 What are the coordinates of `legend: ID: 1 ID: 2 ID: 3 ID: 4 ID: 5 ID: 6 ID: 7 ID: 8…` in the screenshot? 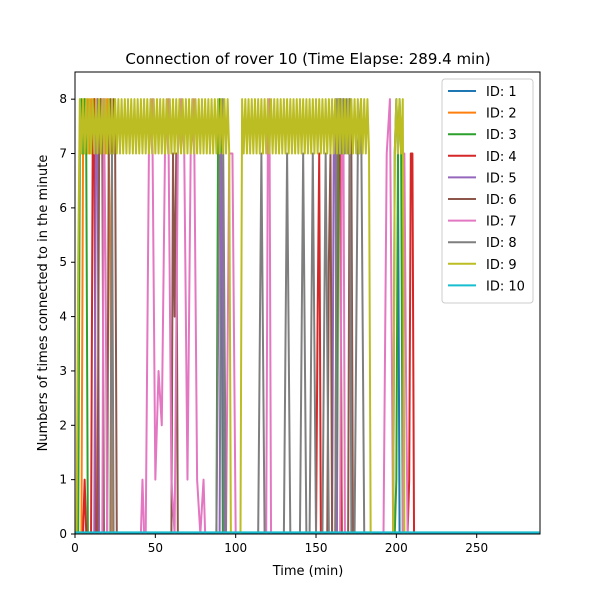 It's located at (487, 191).